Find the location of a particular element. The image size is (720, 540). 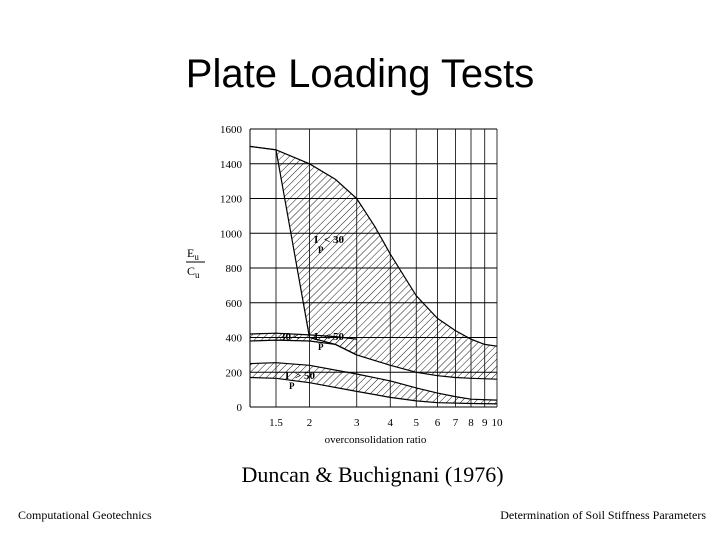

x-tick-label: 8 is located at coordinates (471, 423).